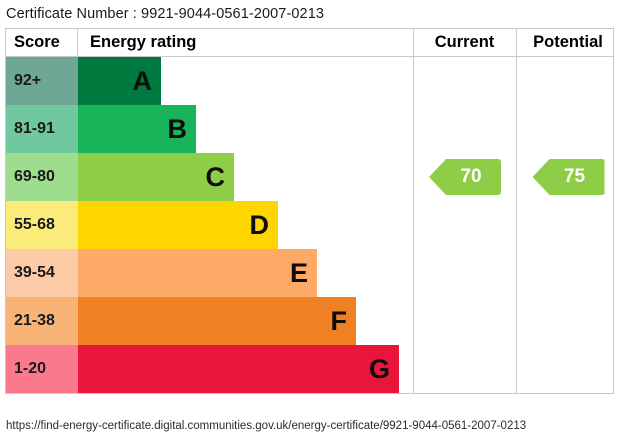  What do you see at coordinates (217, 321) in the screenshot?
I see `rating-bar-f: F` at bounding box center [217, 321].